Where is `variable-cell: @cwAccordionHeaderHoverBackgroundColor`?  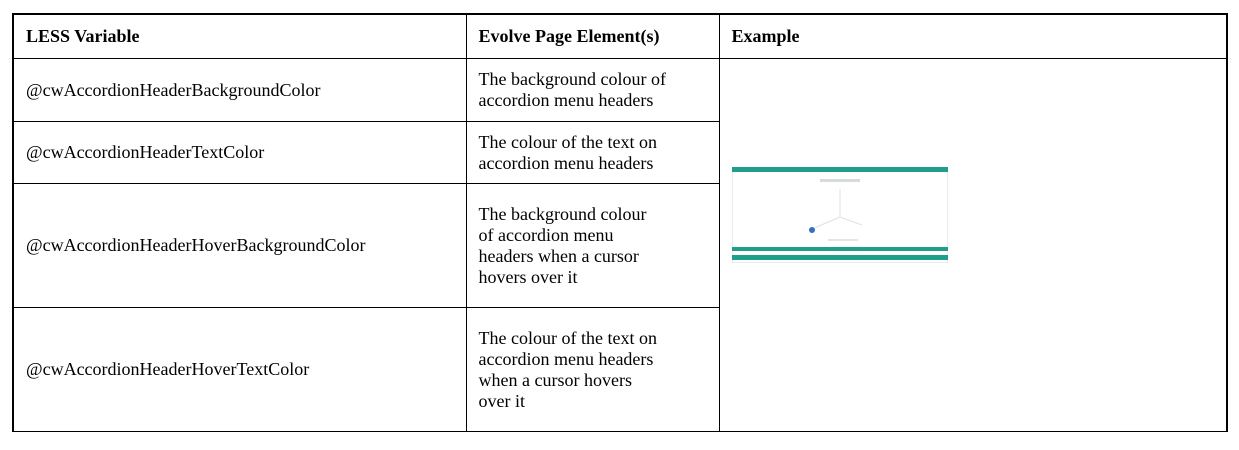 variable-cell: @cwAccordionHeaderHoverBackgroundColor is located at coordinates (239, 245).